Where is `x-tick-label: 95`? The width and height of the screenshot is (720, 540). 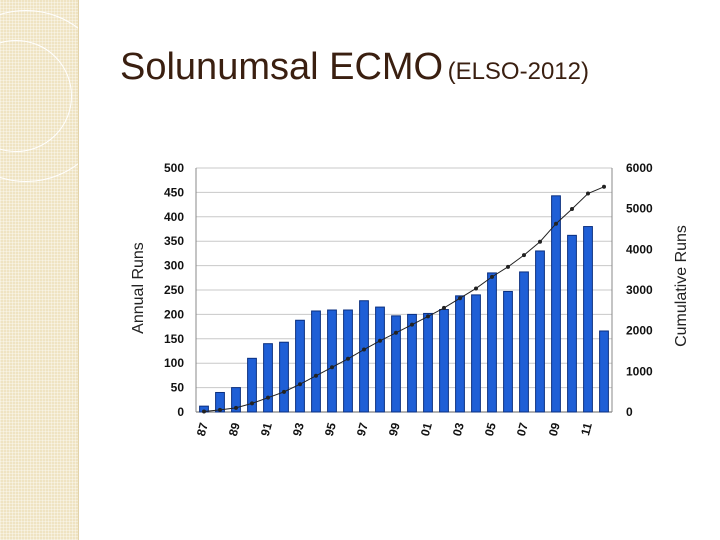
x-tick-label: 95 is located at coordinates (330, 429).